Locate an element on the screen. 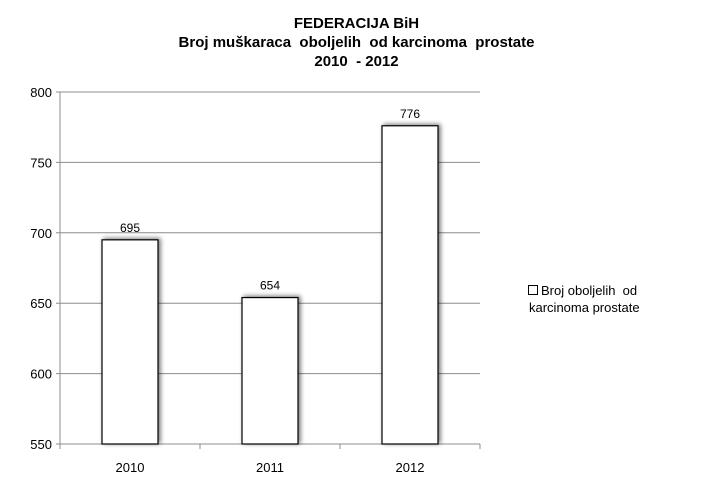 Image resolution: width=713 pixels, height=496 pixels. bar-2011 is located at coordinates (270, 370).